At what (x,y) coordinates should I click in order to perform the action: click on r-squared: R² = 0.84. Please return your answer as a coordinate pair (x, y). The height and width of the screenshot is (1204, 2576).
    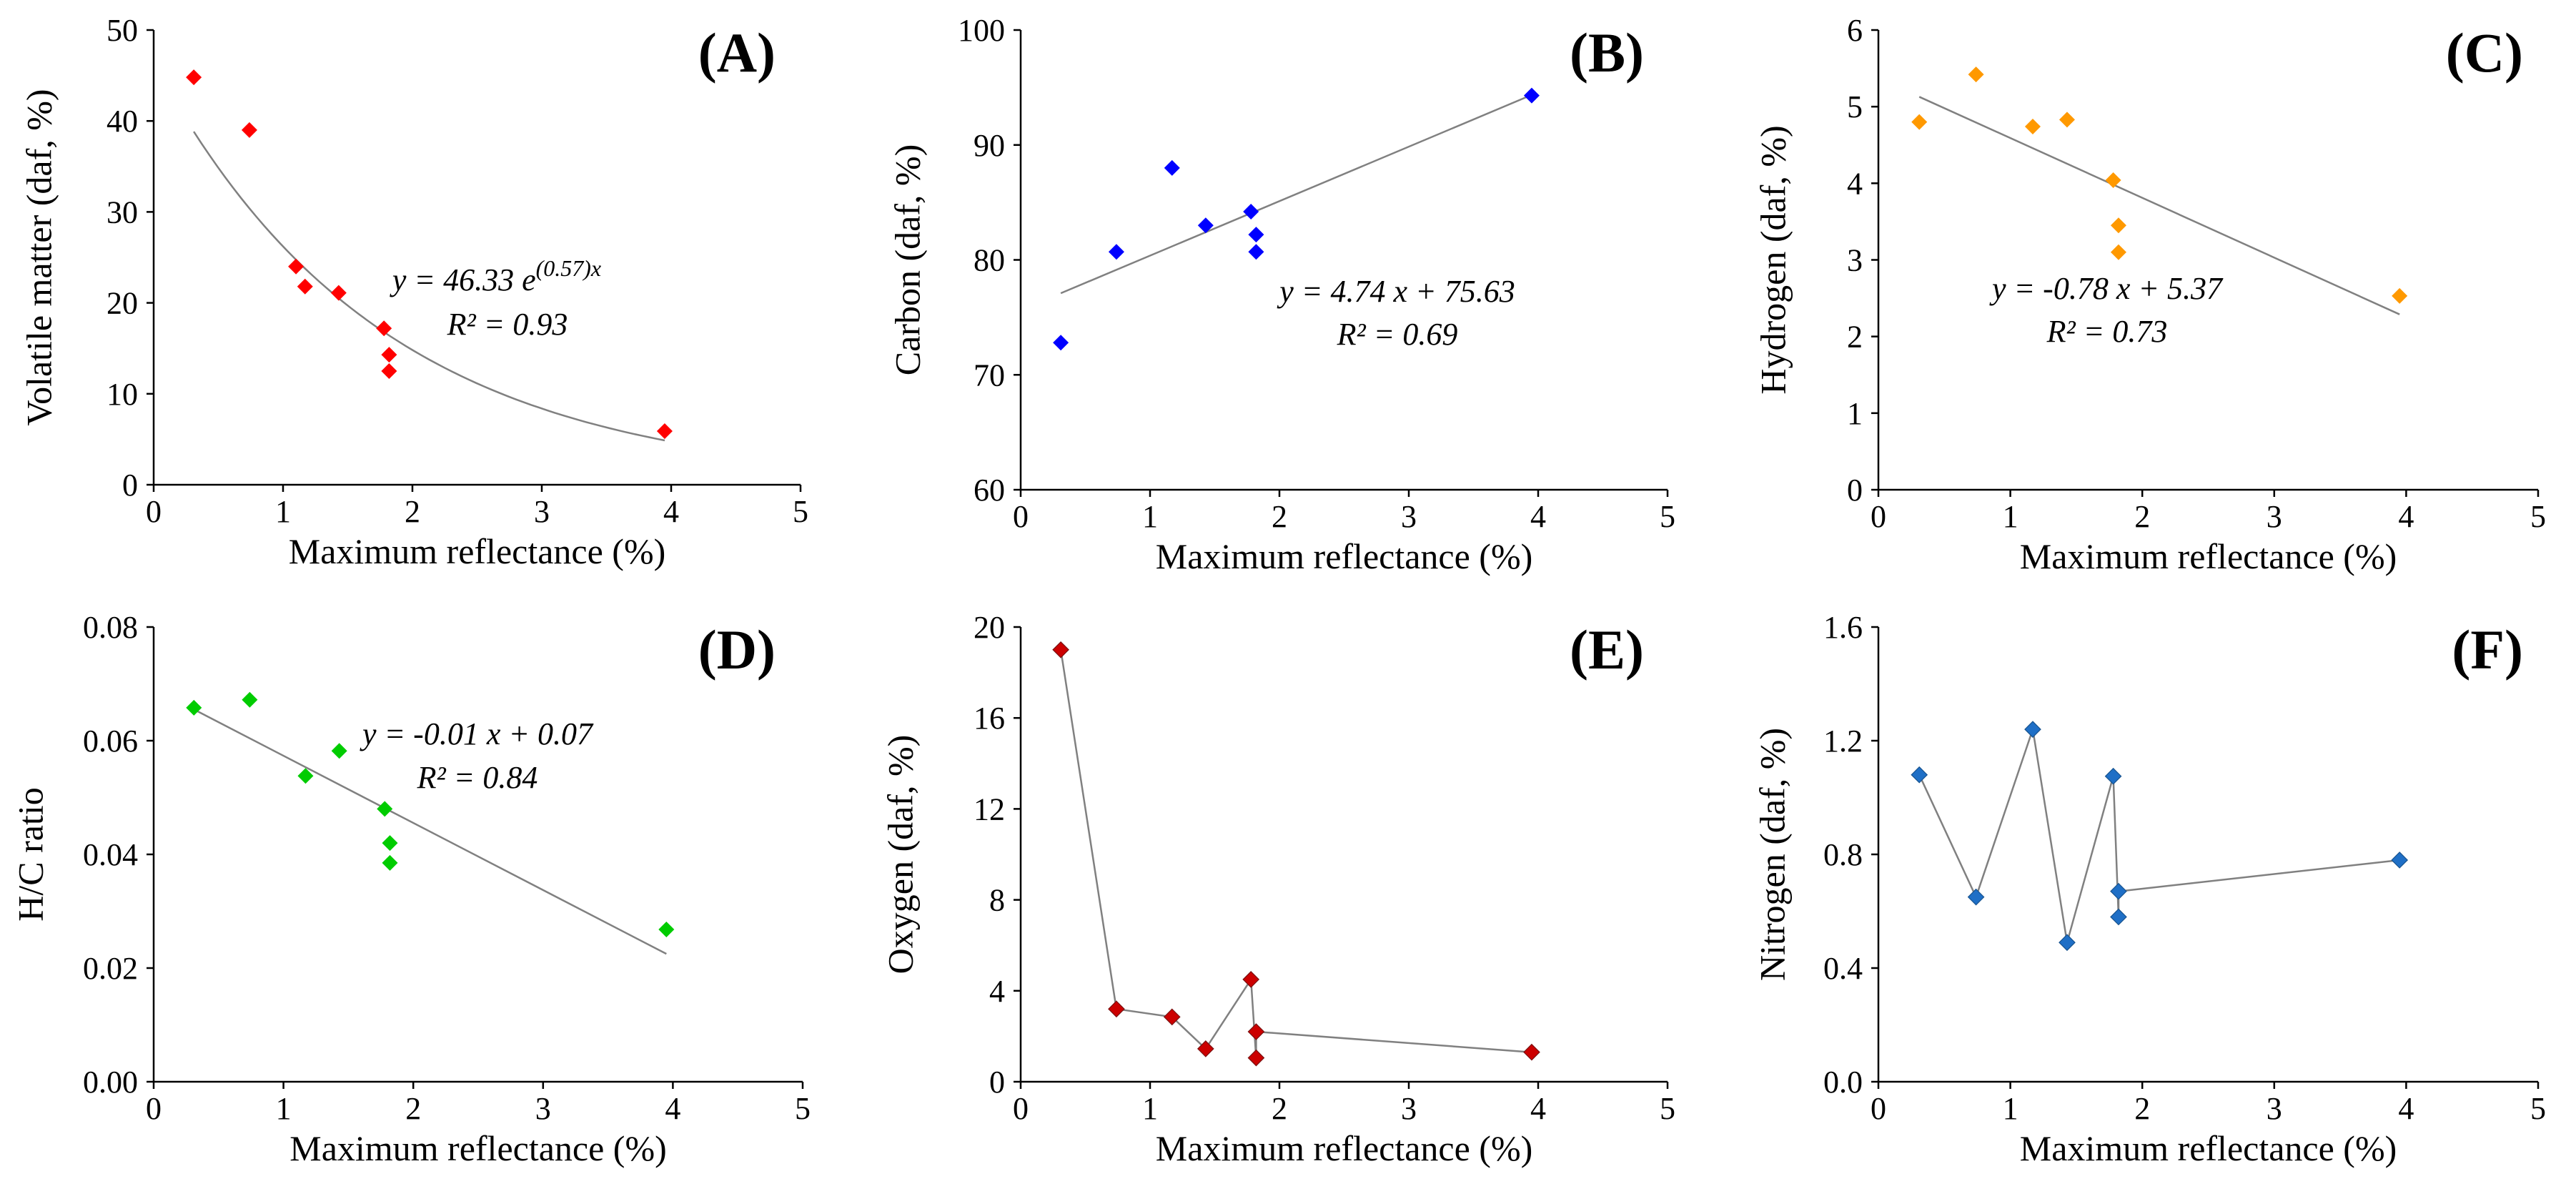
    Looking at the image, I should click on (478, 778).